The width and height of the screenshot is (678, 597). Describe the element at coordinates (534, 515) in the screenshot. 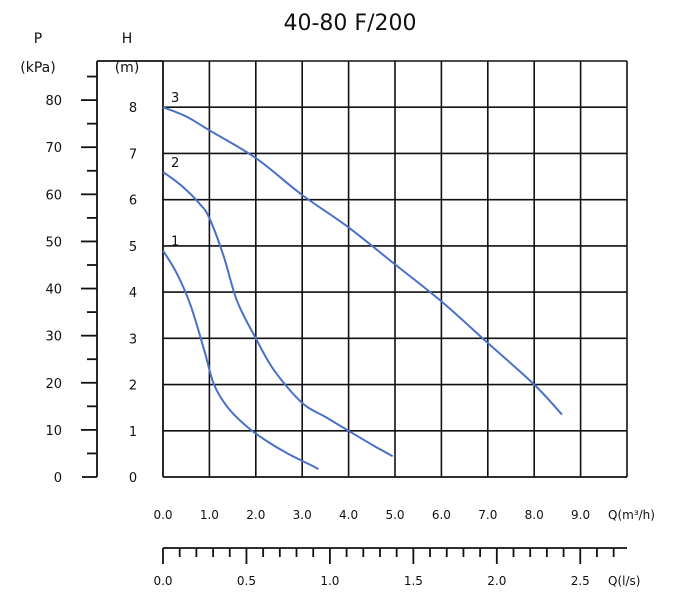

I see `q-tick-label: 8.0` at that location.